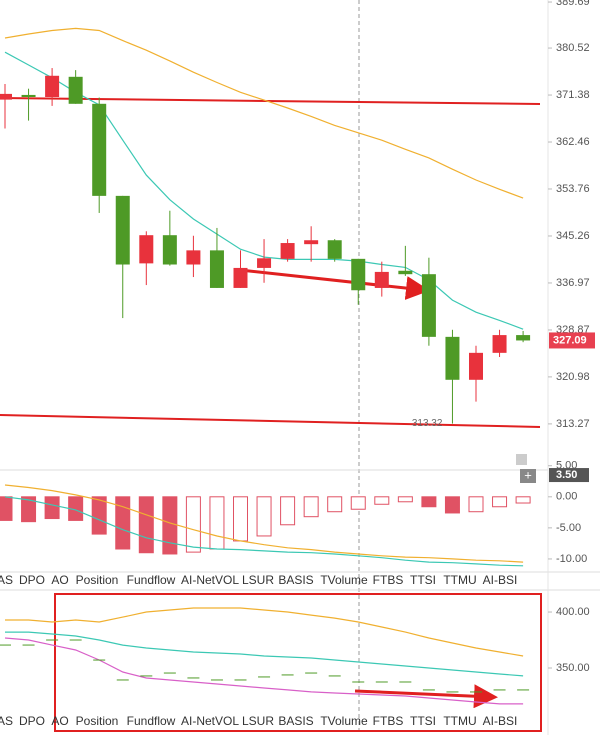 The width and height of the screenshot is (600, 745). What do you see at coordinates (566, 497) in the screenshot?
I see `y-tick-label: 0.00` at bounding box center [566, 497].